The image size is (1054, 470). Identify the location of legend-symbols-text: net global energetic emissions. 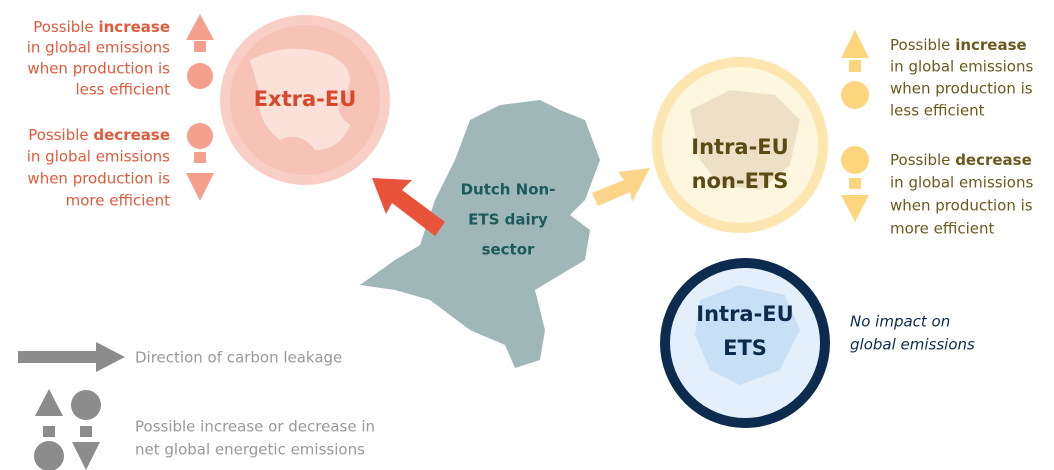
(250, 450).